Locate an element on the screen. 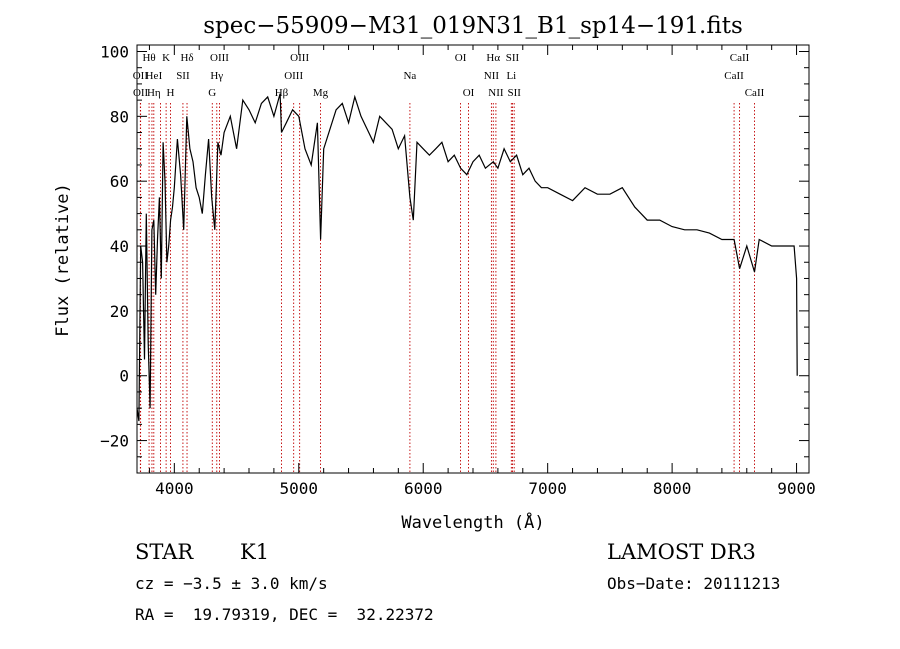 This screenshot has width=900, height=649. spectral-line-label: I is located at coordinates (161, 76).